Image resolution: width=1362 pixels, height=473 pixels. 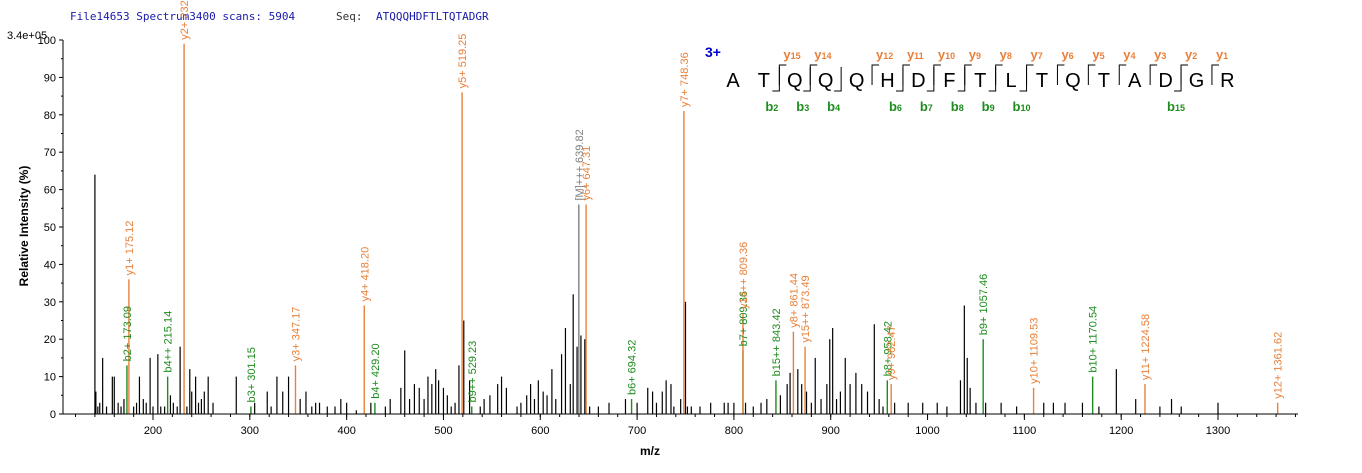 What do you see at coordinates (128, 333) in the screenshot?
I see `peak-label: b2+ 173.09` at bounding box center [128, 333].